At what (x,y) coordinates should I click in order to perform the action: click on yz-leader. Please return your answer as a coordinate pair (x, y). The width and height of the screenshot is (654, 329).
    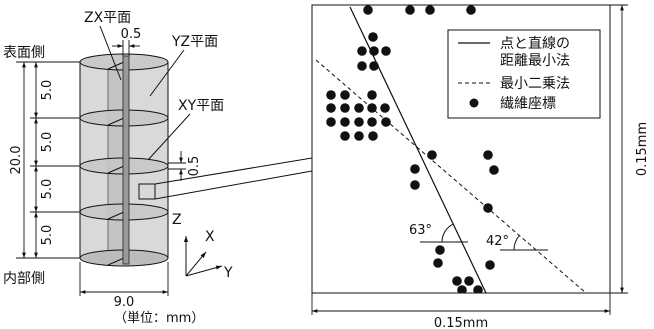
    Looking at the image, I should click on (167, 73).